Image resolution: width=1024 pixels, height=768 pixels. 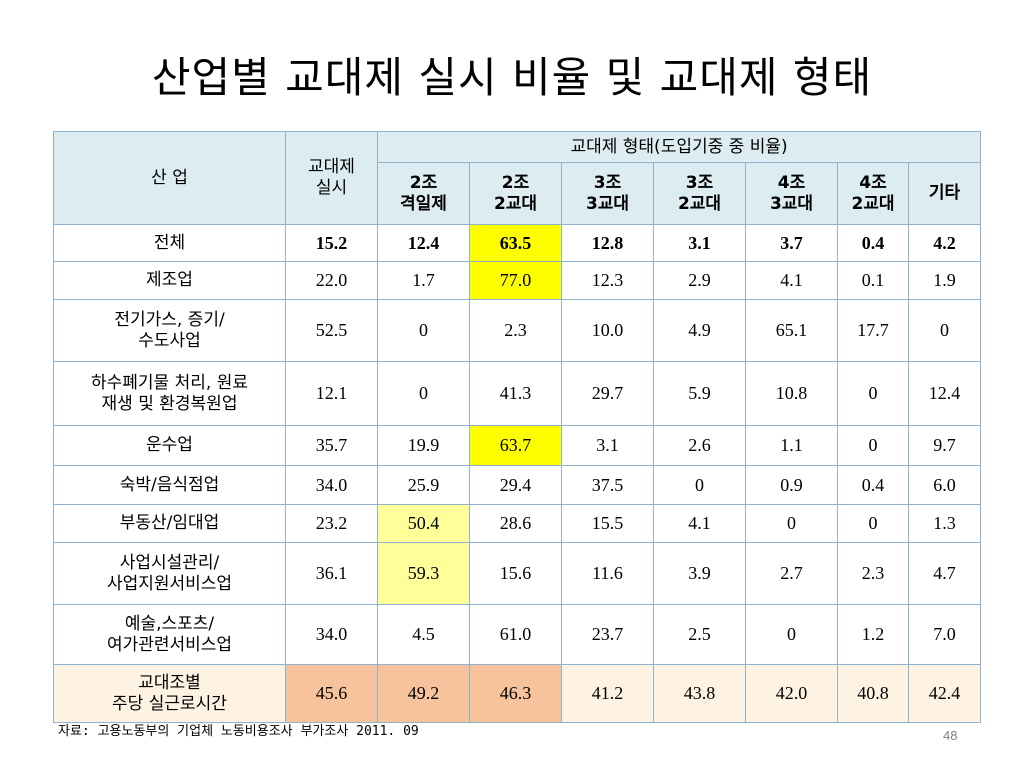 What do you see at coordinates (331, 280) in the screenshot?
I see `cell-value: 22.0` at bounding box center [331, 280].